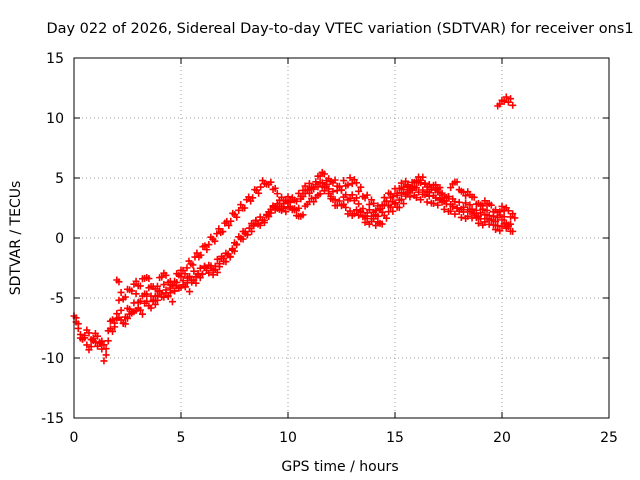  What do you see at coordinates (55, 119) in the screenshot?
I see `y-tick-label: 10` at bounding box center [55, 119].